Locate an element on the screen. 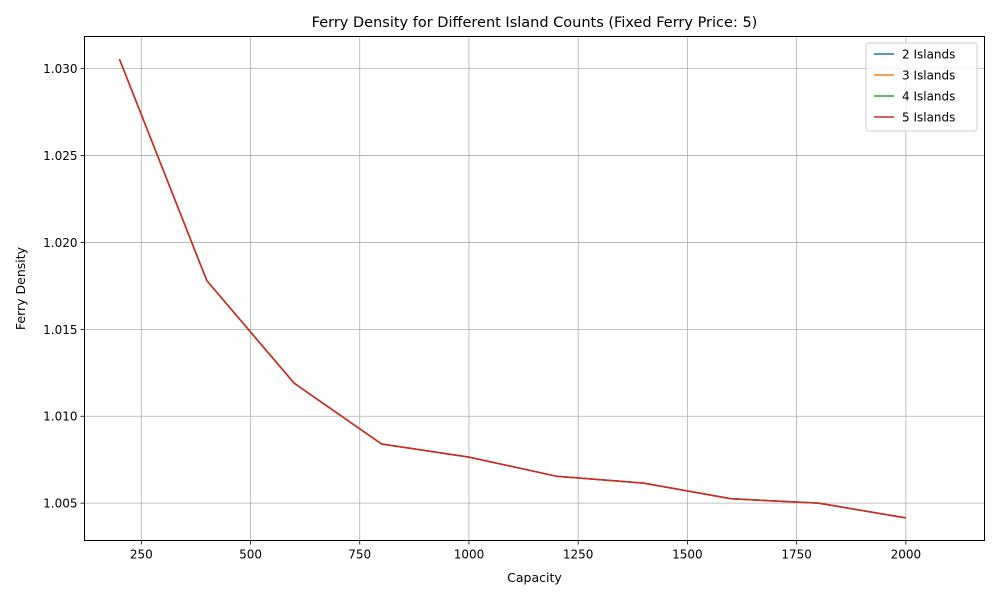  y-tick-label: 1.025 is located at coordinates (60, 156).